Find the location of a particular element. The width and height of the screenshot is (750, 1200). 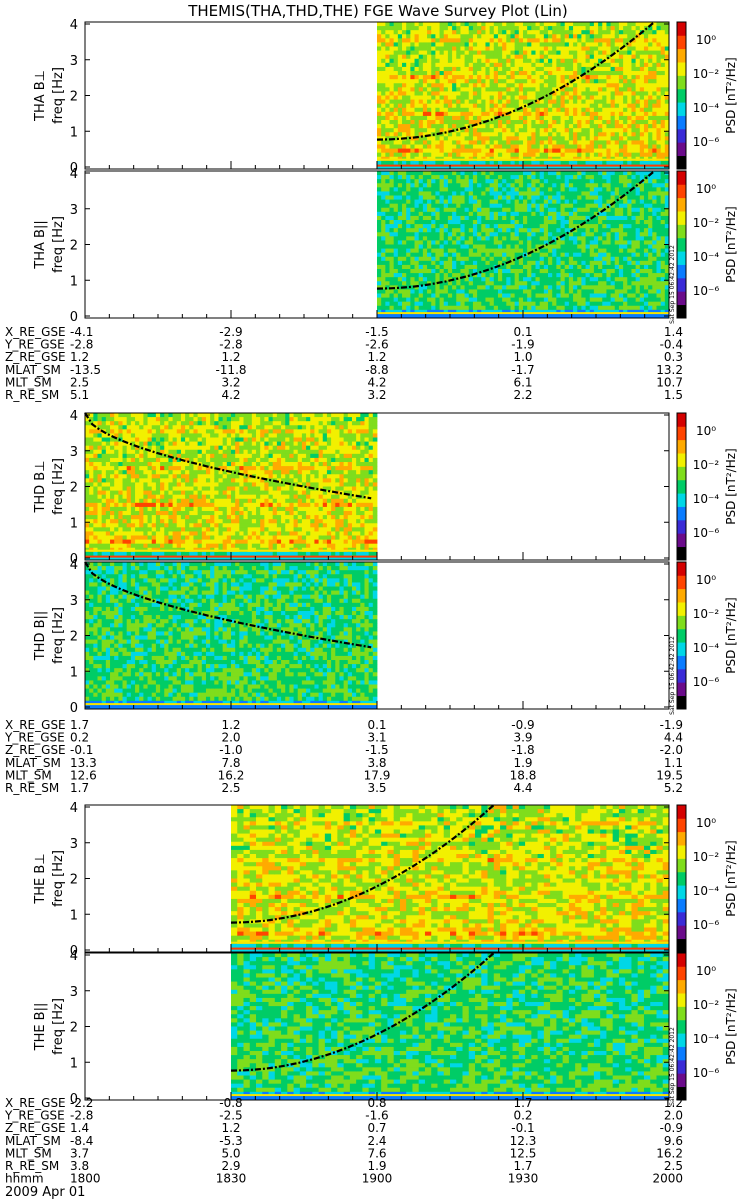

ephemeris-value: -0.9 is located at coordinates (671, 1128).